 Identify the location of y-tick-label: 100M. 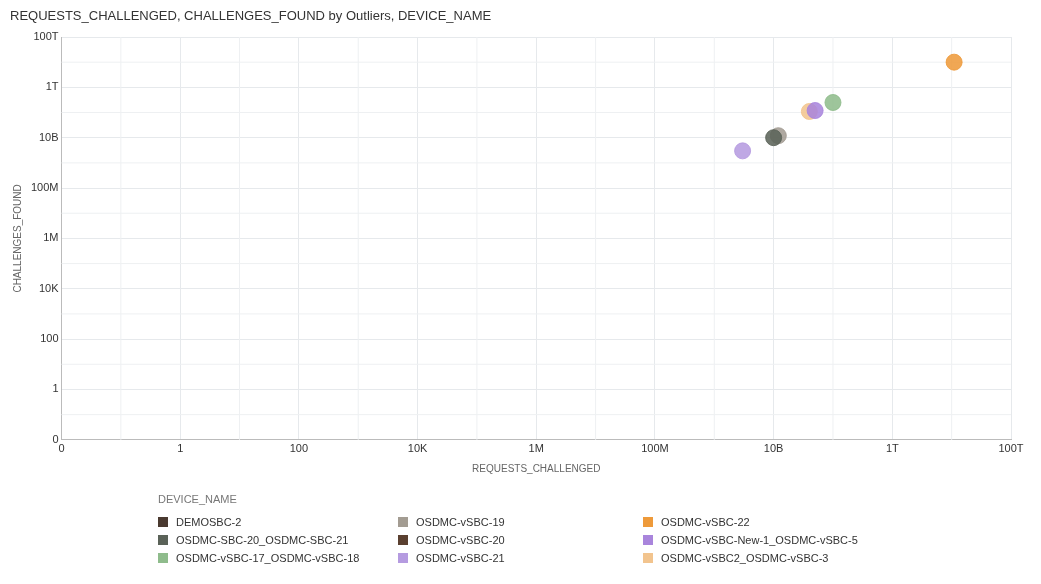
(44, 187).